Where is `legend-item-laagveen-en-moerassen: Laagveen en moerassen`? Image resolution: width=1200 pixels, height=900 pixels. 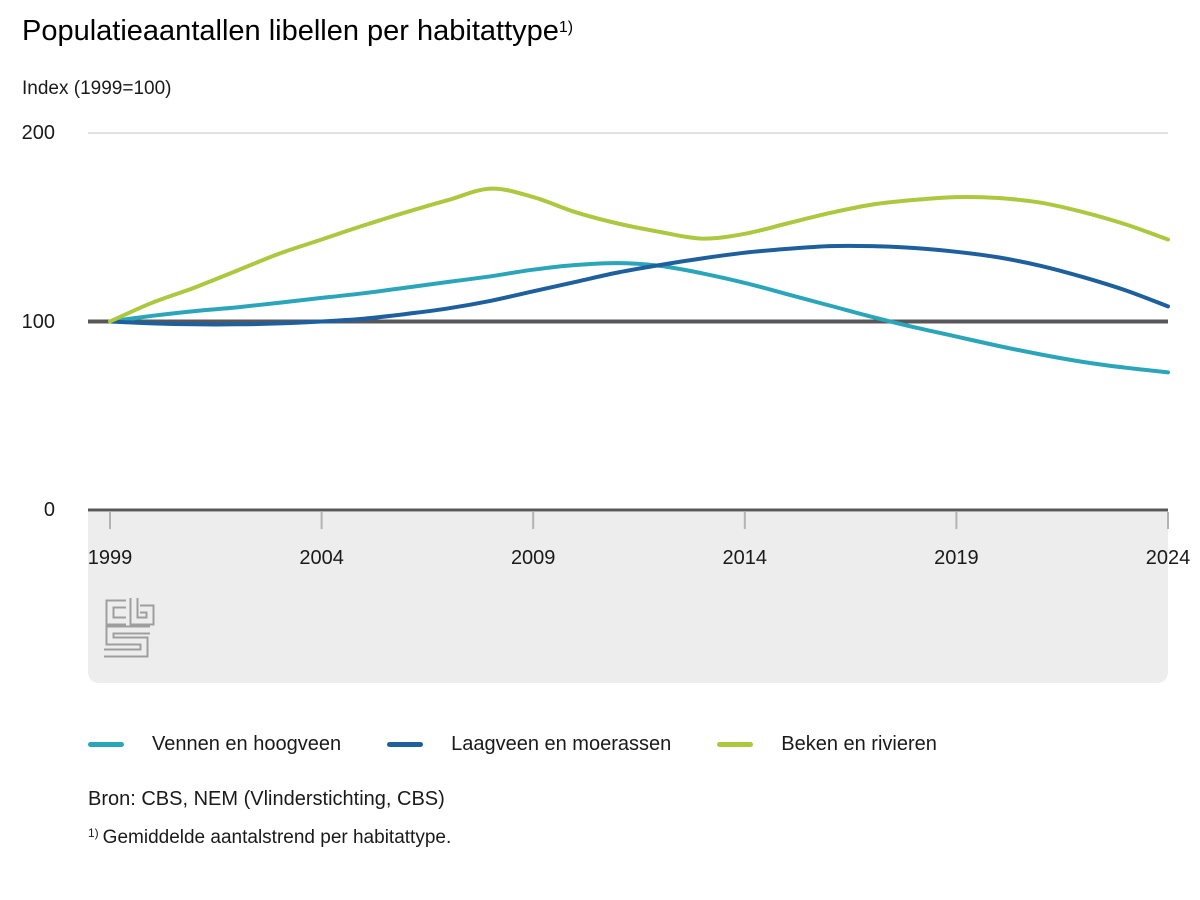 legend-item-laagveen-en-moerassen: Laagveen en moerassen is located at coordinates (529, 744).